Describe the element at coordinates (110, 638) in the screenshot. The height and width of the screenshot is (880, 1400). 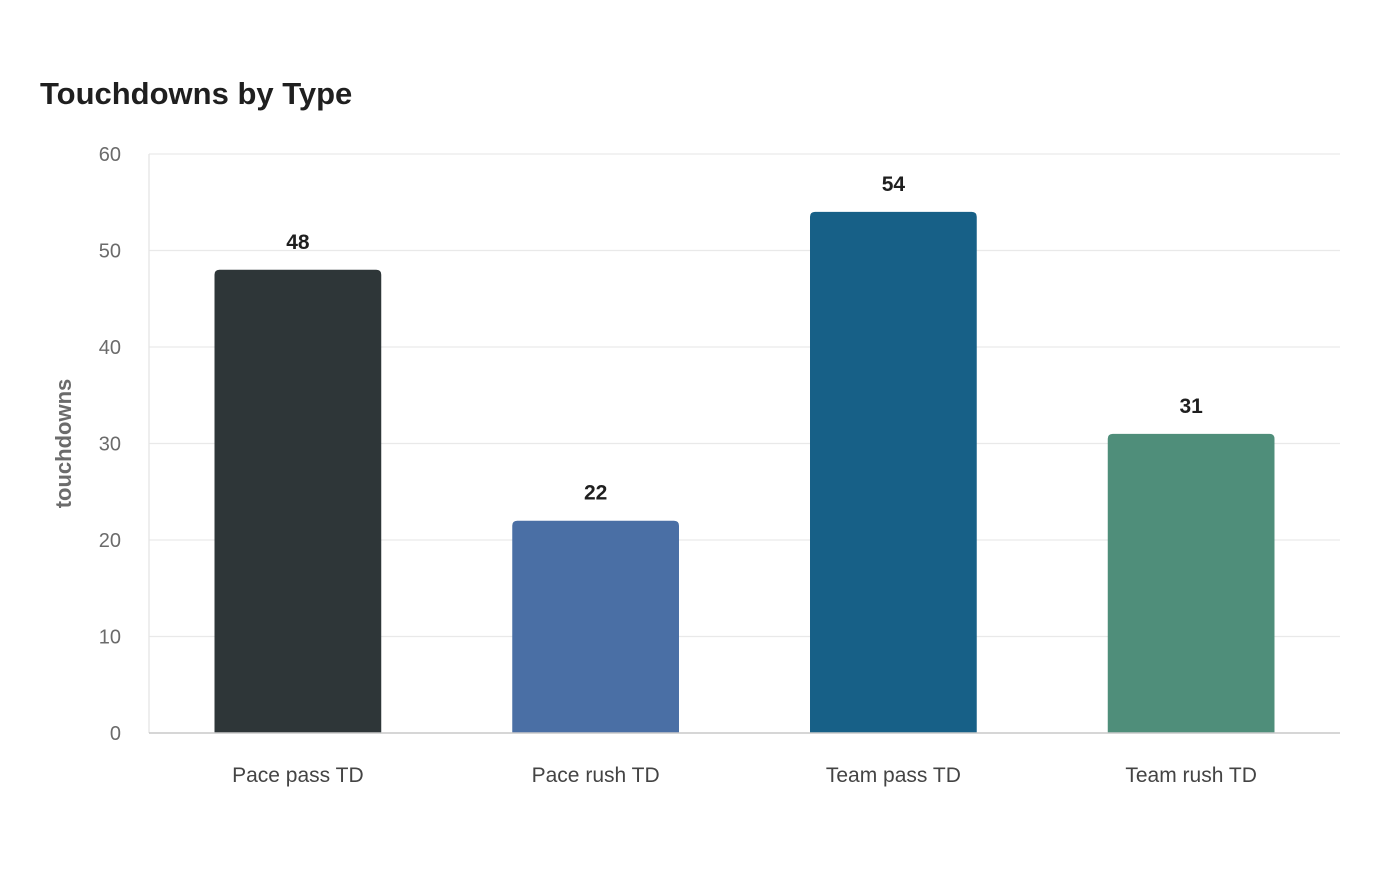
I see `y-tick-label: 10` at that location.